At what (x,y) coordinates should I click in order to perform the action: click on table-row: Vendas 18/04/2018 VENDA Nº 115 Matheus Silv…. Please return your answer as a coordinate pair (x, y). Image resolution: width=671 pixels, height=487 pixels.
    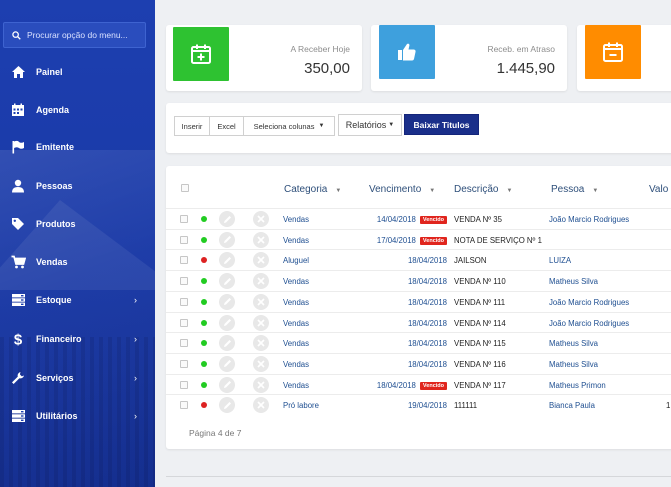
    Looking at the image, I should click on (418, 342).